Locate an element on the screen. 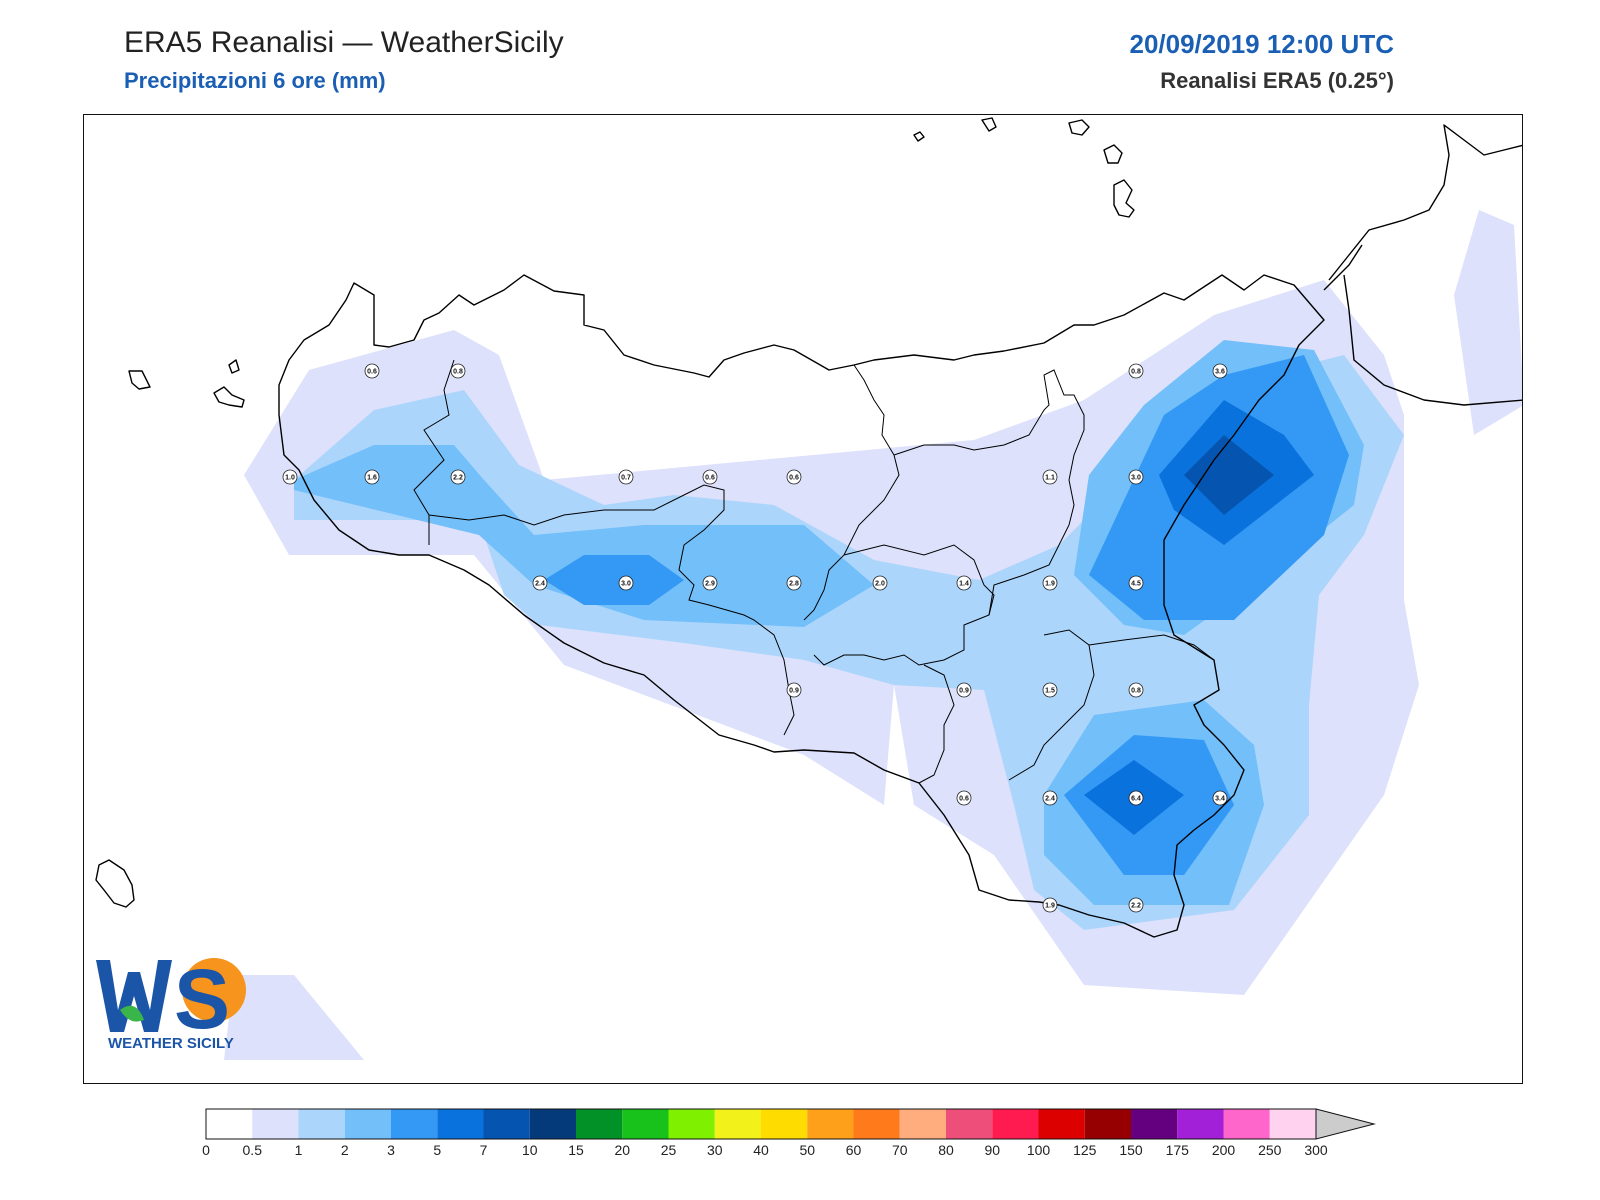 The height and width of the screenshot is (1200, 1600). logo-s-mark: S is located at coordinates (202, 999).